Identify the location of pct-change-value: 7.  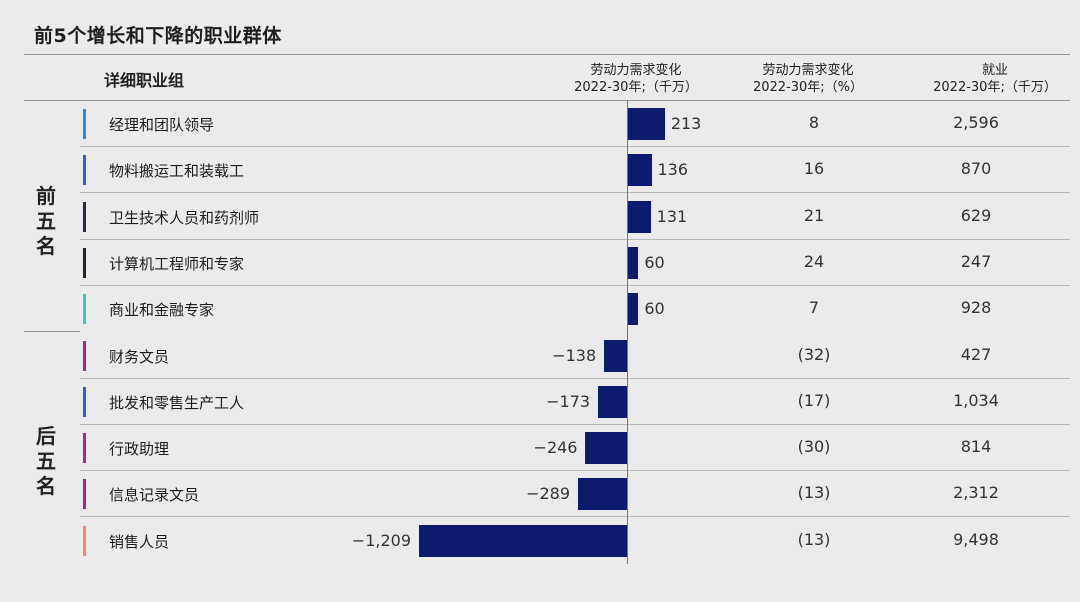
(814, 308).